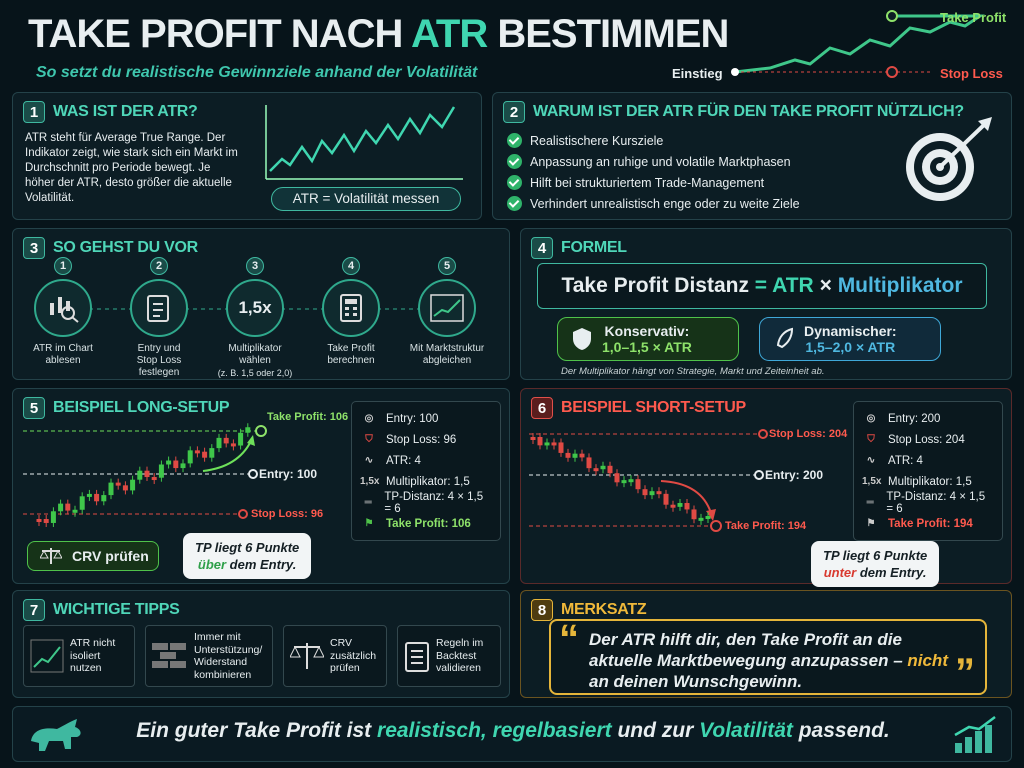 The height and width of the screenshot is (768, 1024). Describe the element at coordinates (247, 556) in the screenshot. I see `info-bubble: TP liegt 6 Punkte über dem Entry.` at that location.